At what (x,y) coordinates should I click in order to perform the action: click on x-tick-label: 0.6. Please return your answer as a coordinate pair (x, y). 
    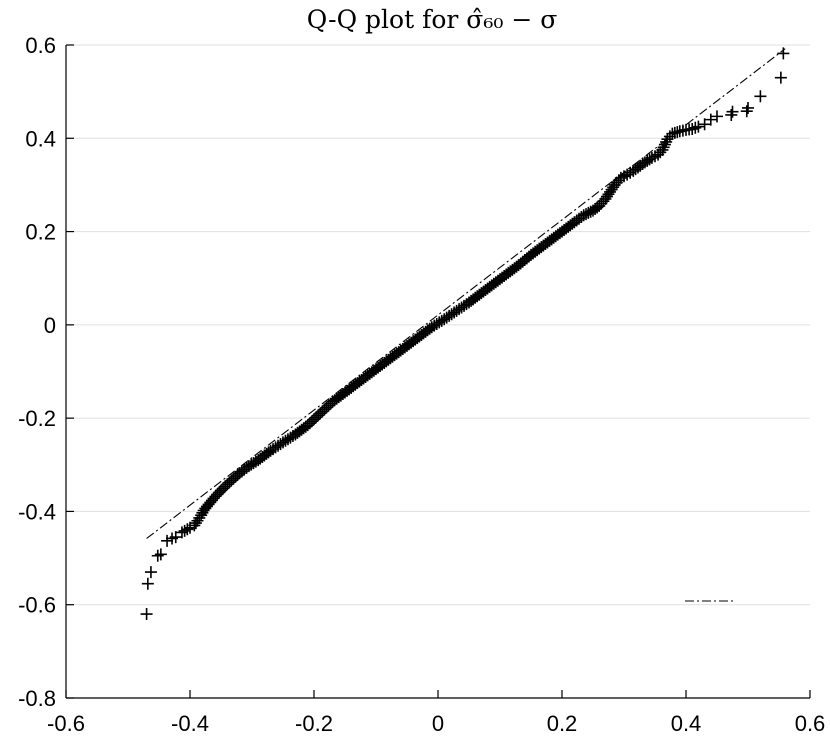
    Looking at the image, I should click on (810, 723).